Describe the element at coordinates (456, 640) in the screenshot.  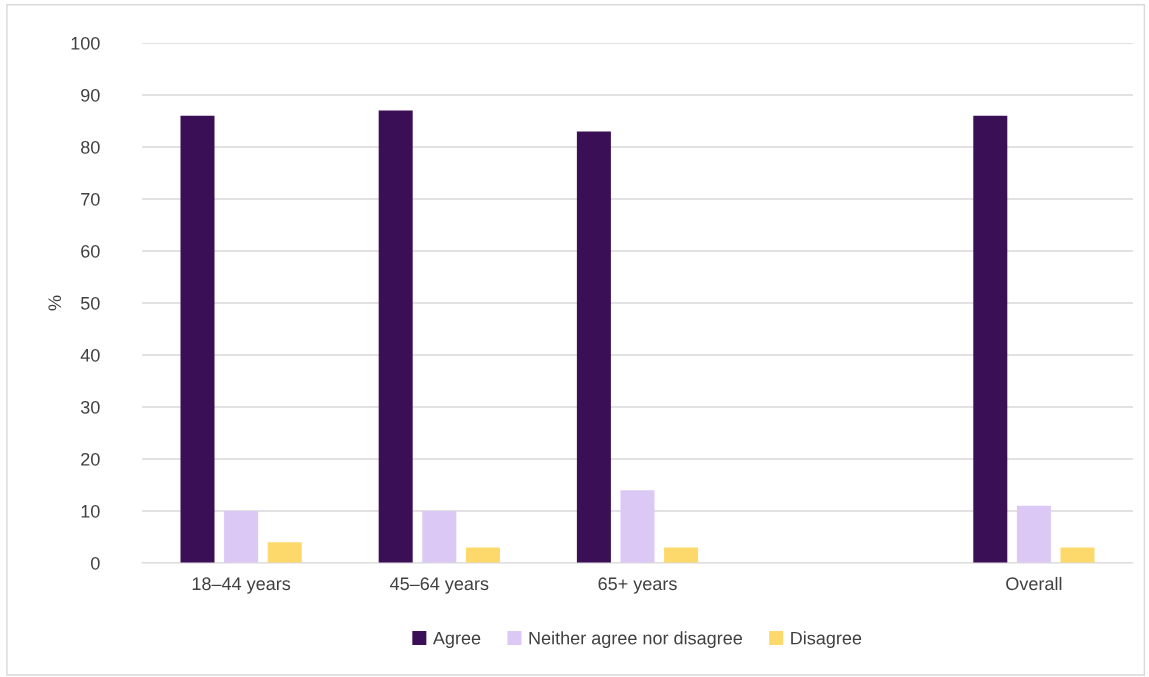
I see `legend-label: Agree` at that location.